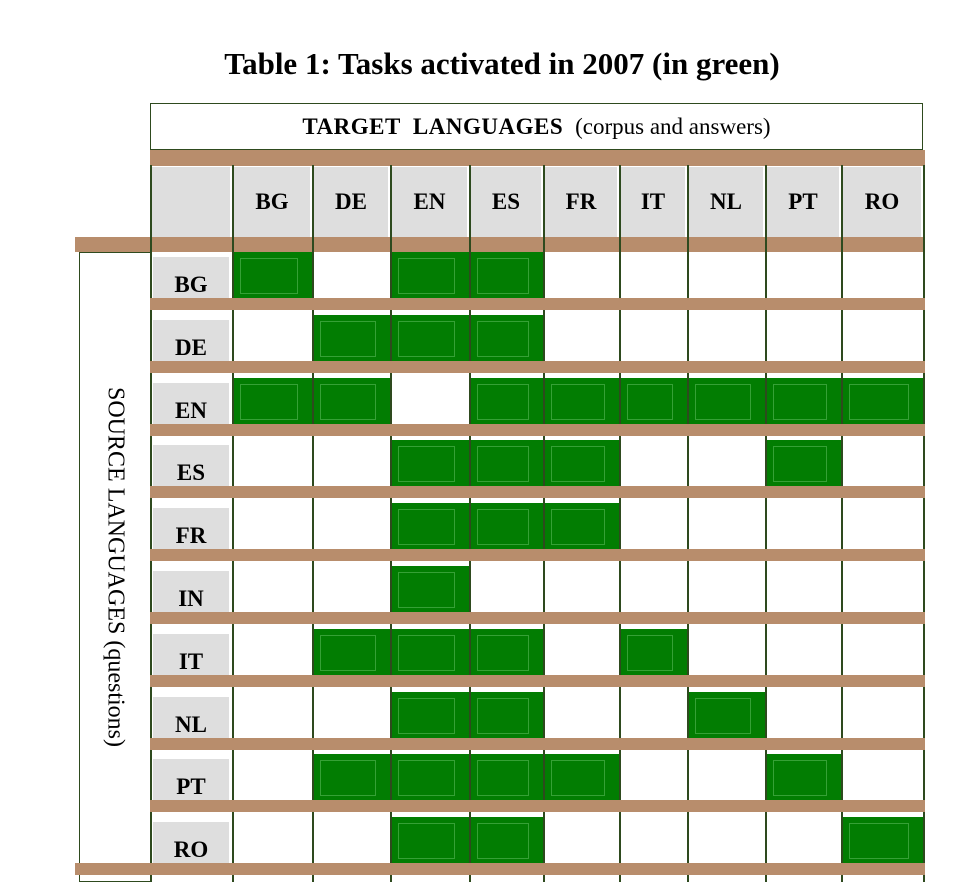 The image size is (978, 886). Describe the element at coordinates (429, 202) in the screenshot. I see `target-lang-header-en: EN` at that location.